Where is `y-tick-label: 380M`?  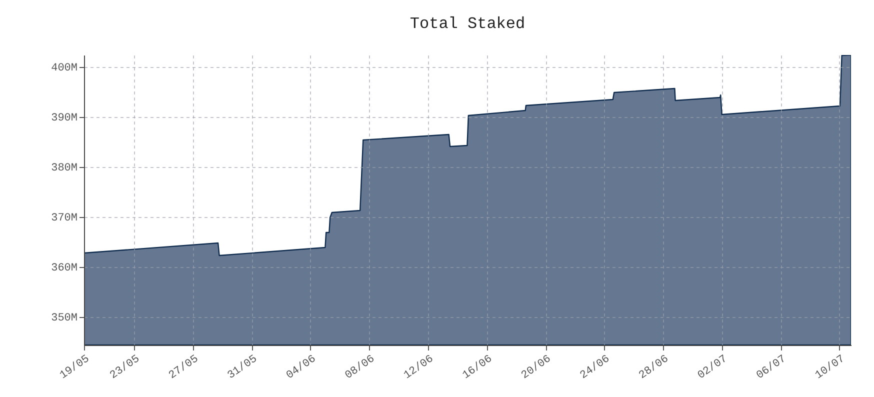
y-tick-label: 380M is located at coordinates (64, 168).